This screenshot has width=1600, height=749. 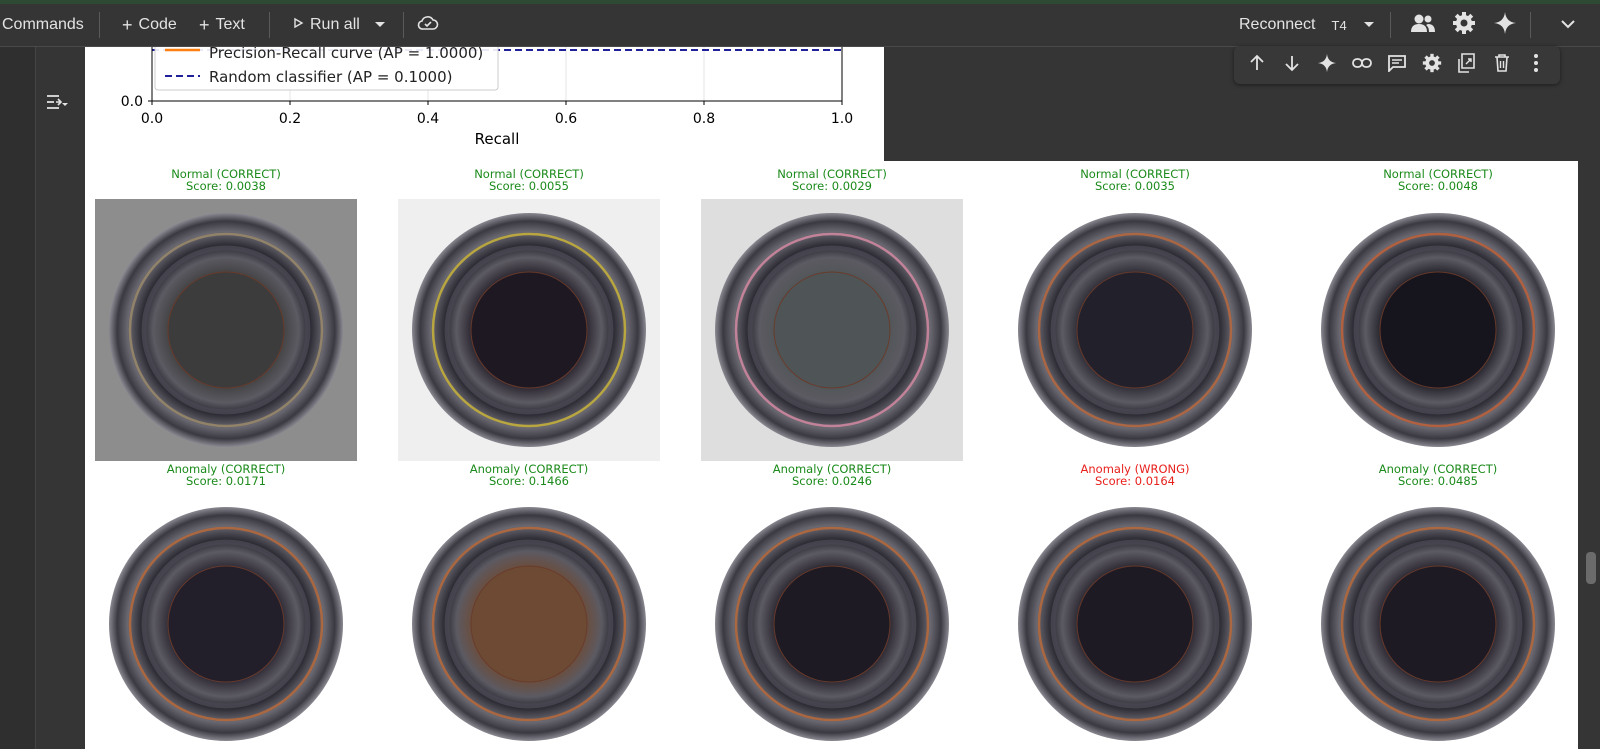 I want to click on output-actions-button, so click(x=57, y=104).